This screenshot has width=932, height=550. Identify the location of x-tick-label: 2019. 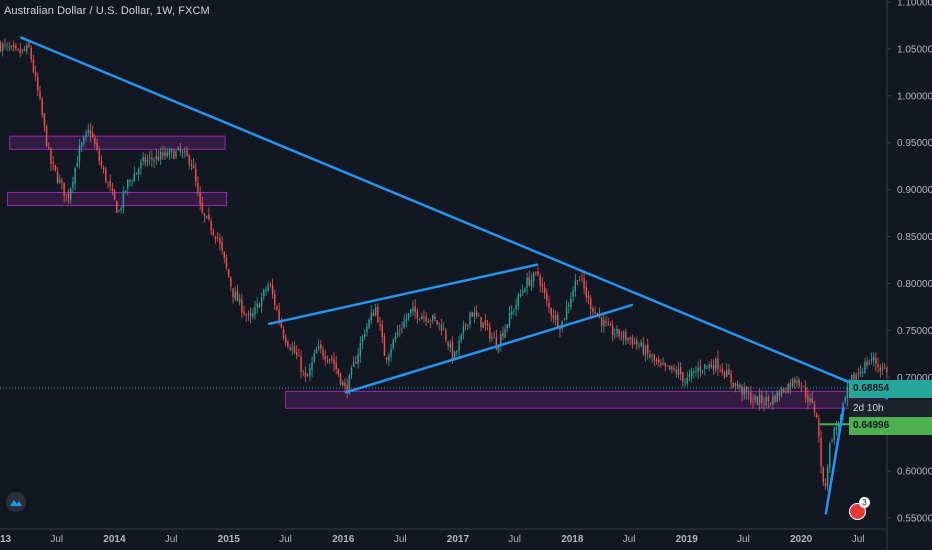
(687, 539).